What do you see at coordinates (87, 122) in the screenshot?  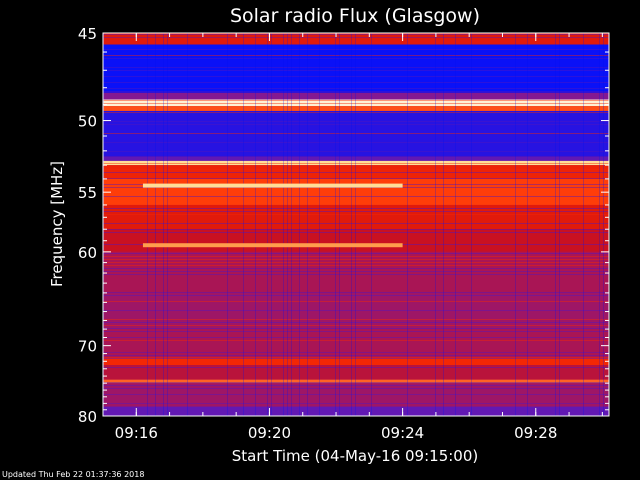 I see `y-tick-label: 50` at bounding box center [87, 122].